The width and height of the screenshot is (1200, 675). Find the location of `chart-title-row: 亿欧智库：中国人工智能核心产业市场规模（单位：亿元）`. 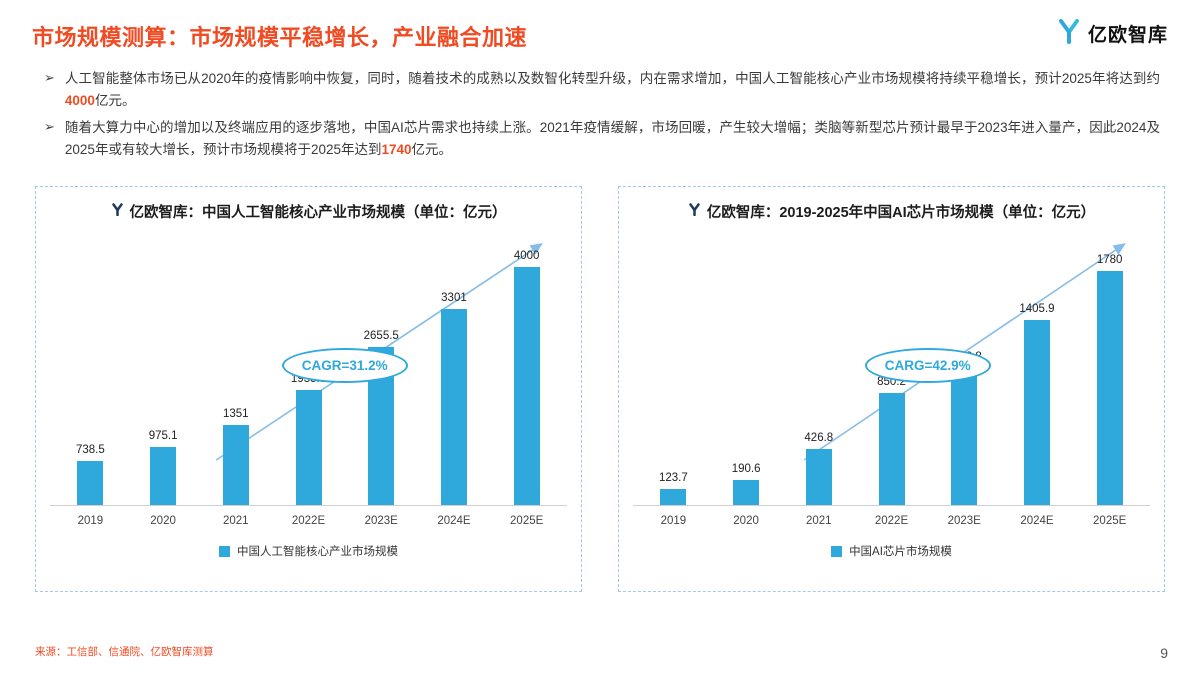

chart-title-row: 亿欧智库：中国人工智能核心产业市场规模（单位：亿元） is located at coordinates (308, 211).